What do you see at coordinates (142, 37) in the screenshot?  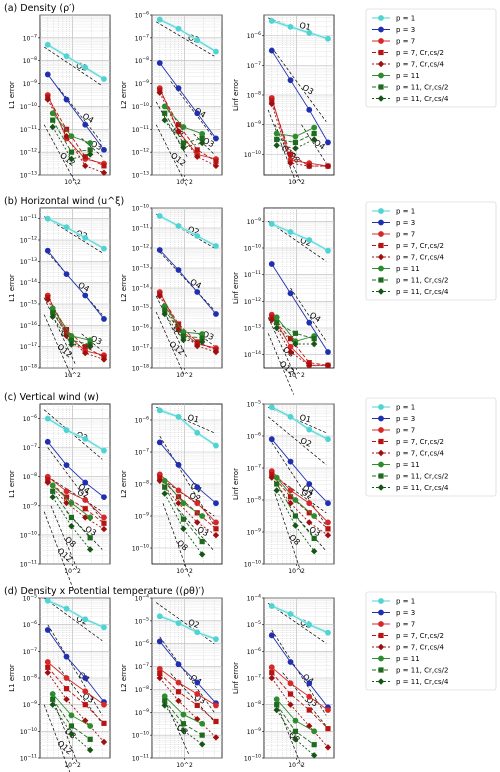 I see `y-tick-label: 10⁻⁷` at bounding box center [142, 37].